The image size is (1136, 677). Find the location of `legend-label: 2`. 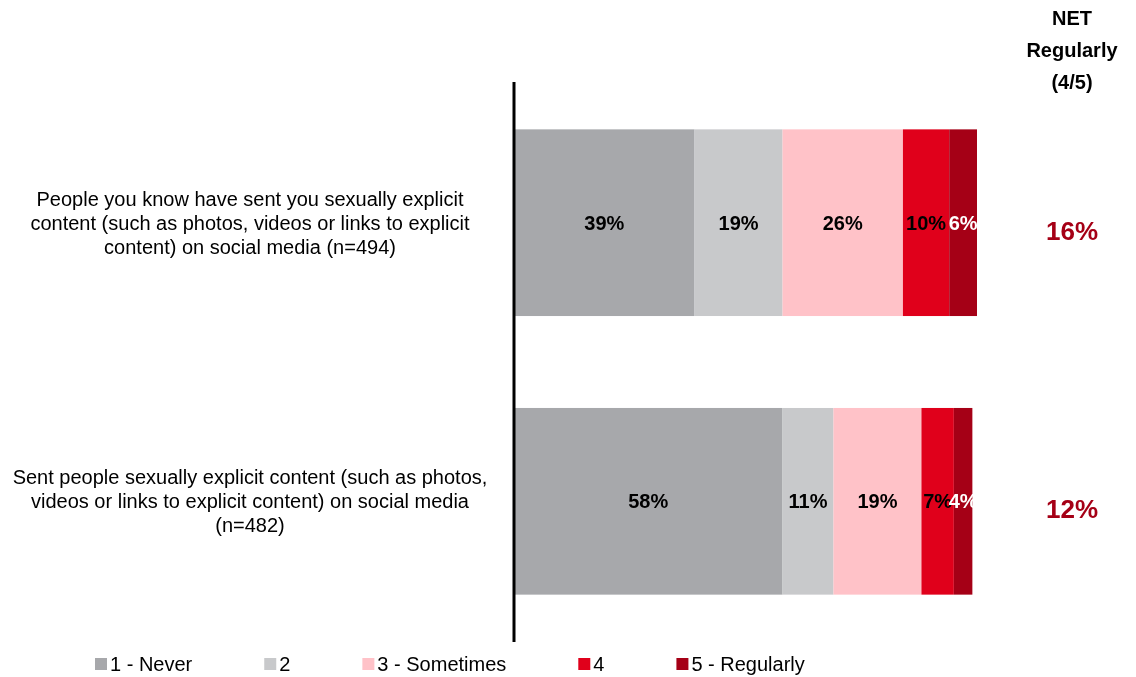

legend-label: 2 is located at coordinates (285, 664).